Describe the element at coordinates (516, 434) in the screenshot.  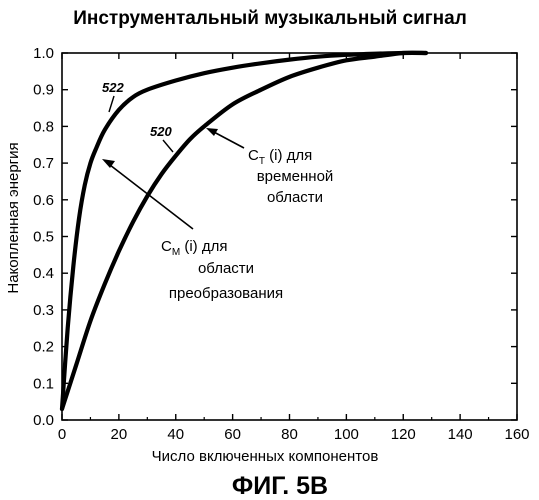
I see `x-tick-label-160: 160` at that location.